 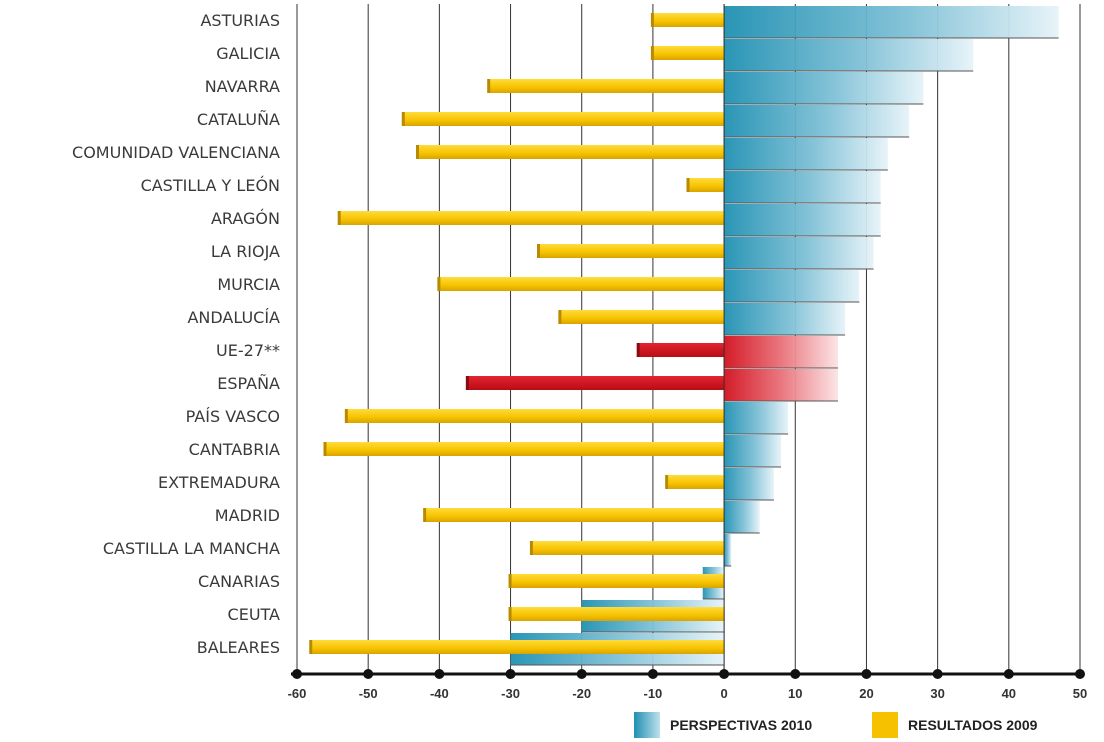 I want to click on x-tick-label: 30, so click(x=937, y=693).